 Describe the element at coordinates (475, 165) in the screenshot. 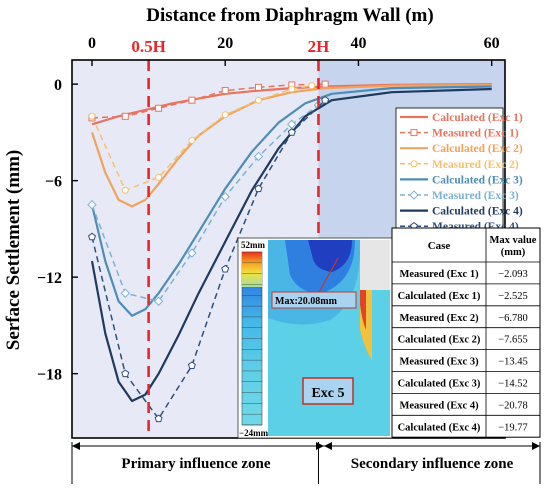

I see `legend-entry-label: Measured (Exc 2)` at that location.